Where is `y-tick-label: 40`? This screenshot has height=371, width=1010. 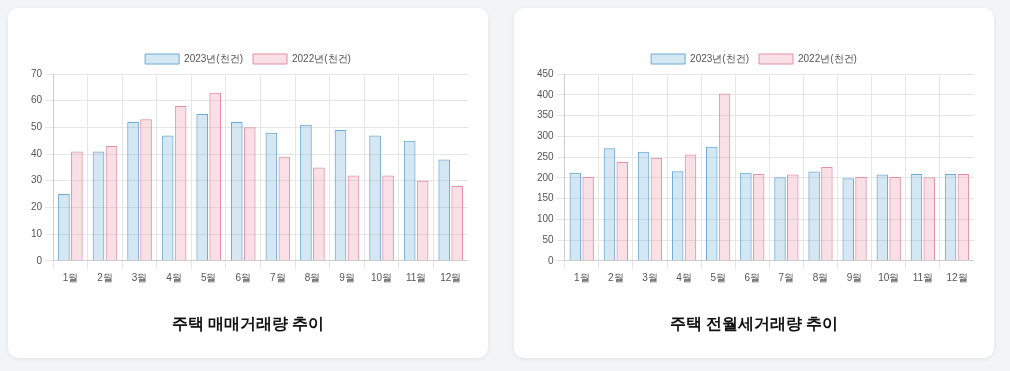 y-tick-label: 40 is located at coordinates (37, 153).